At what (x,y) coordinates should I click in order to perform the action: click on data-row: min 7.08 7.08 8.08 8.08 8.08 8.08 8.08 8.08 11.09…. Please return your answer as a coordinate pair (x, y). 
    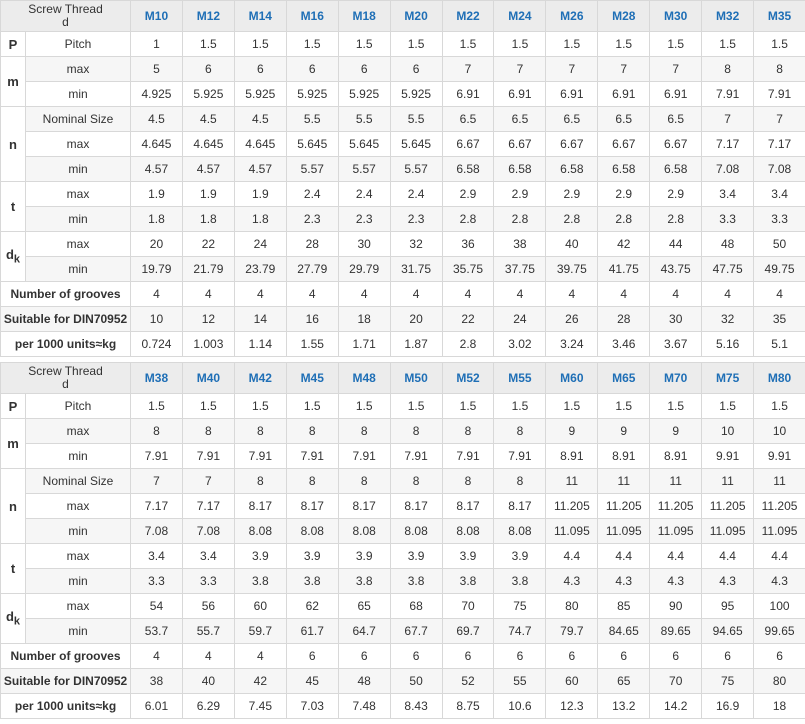
    Looking at the image, I should click on (403, 531).